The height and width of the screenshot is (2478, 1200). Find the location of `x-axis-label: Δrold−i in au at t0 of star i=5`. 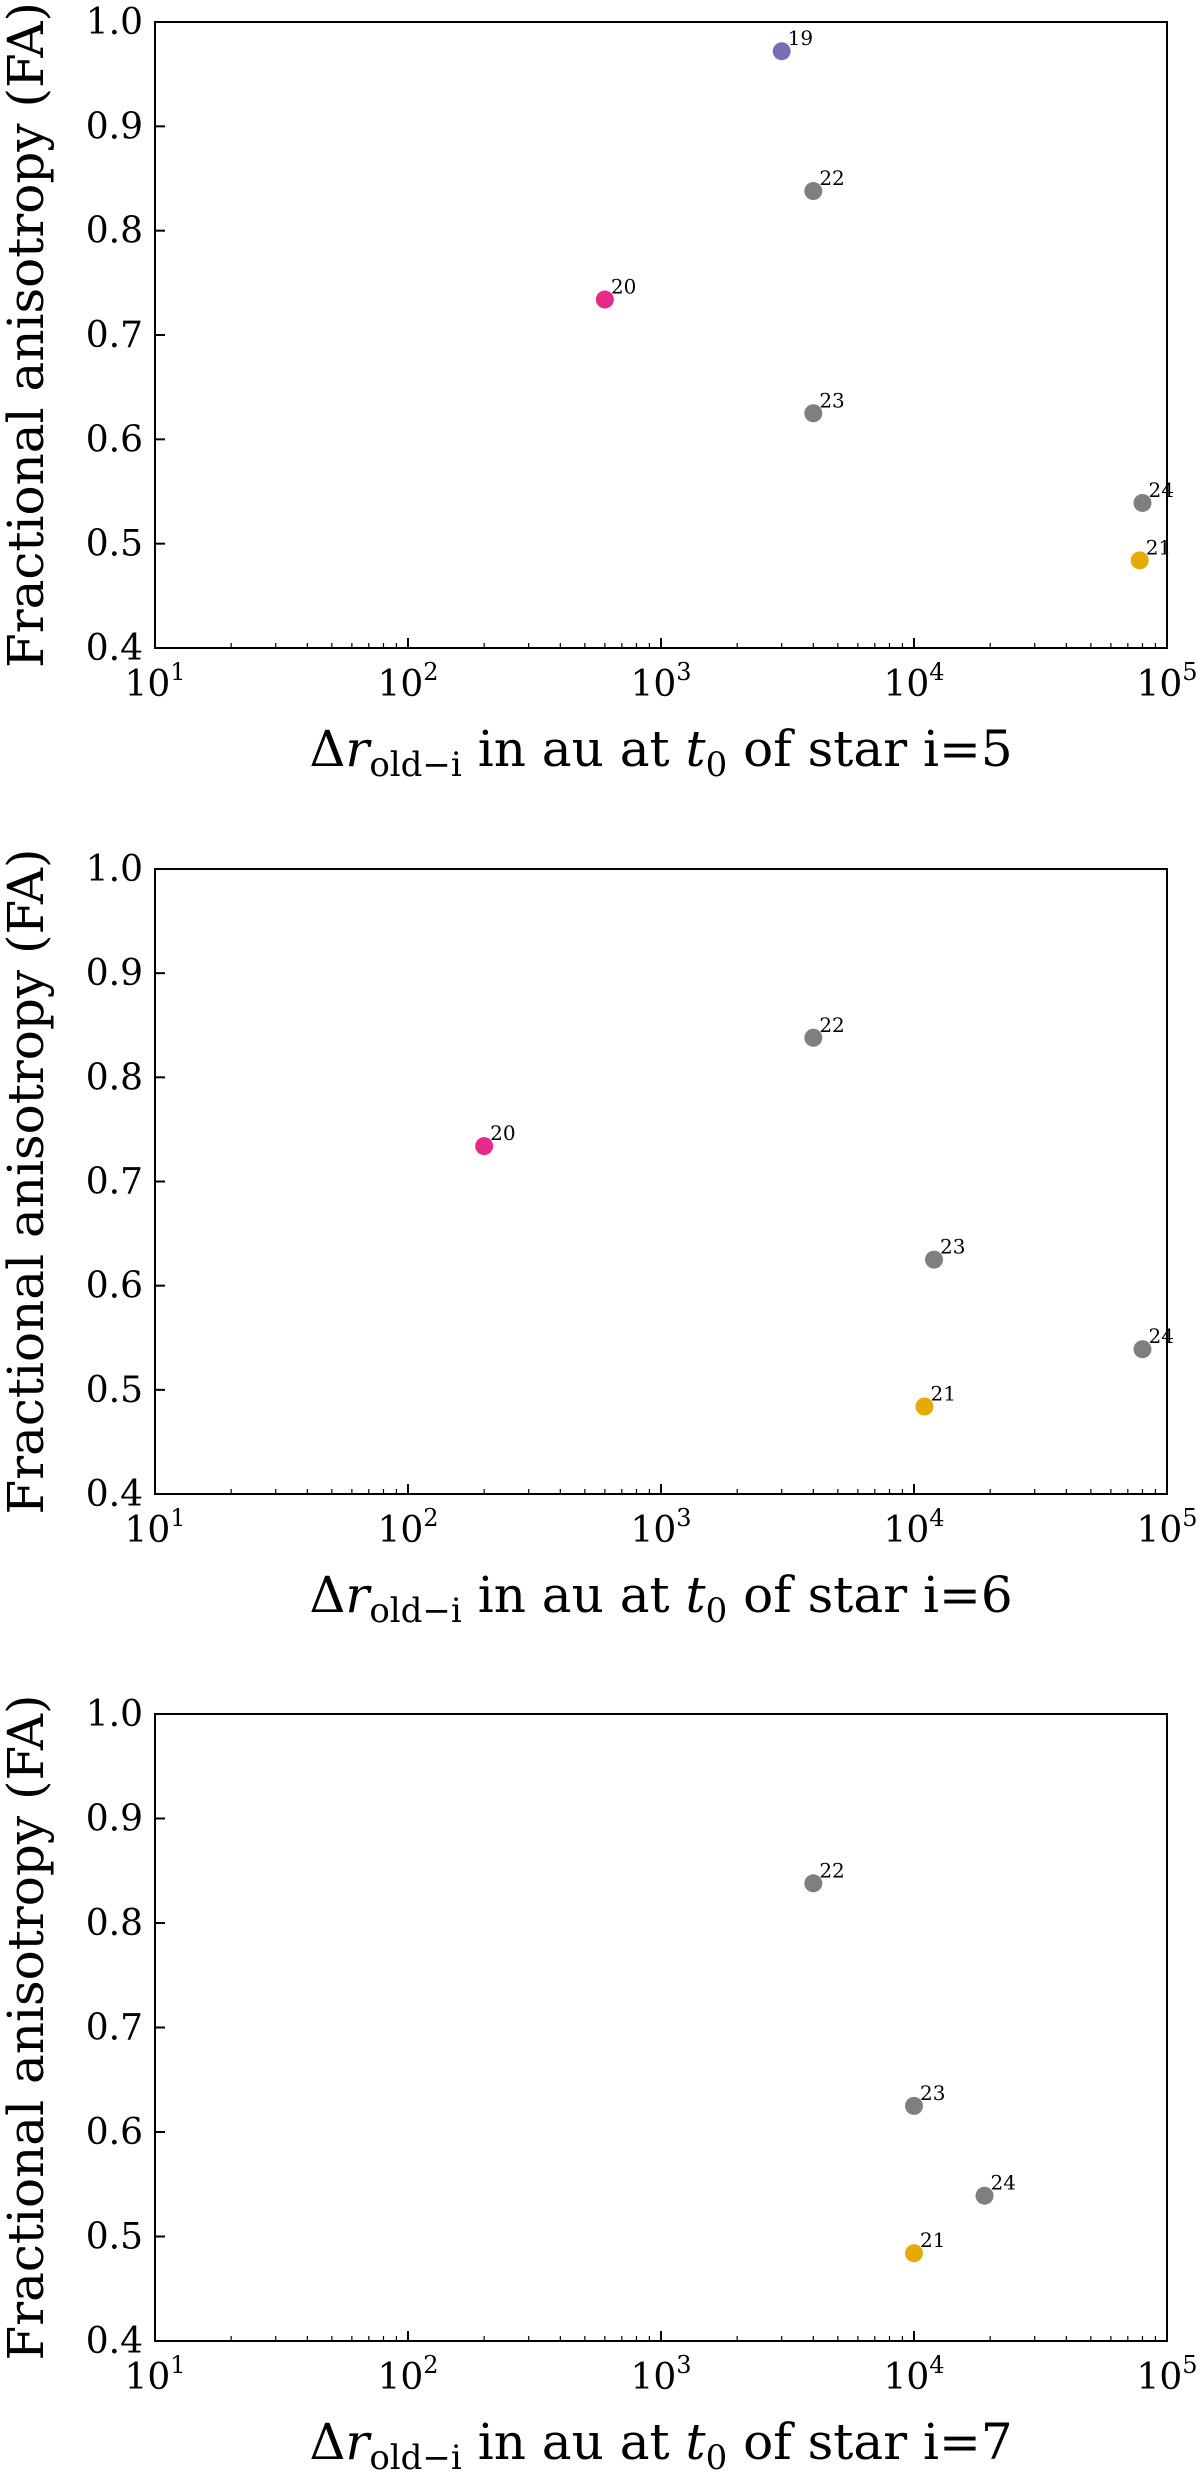

x-axis-label: Δrold−i in au at t0 of star i=5 is located at coordinates (660, 752).